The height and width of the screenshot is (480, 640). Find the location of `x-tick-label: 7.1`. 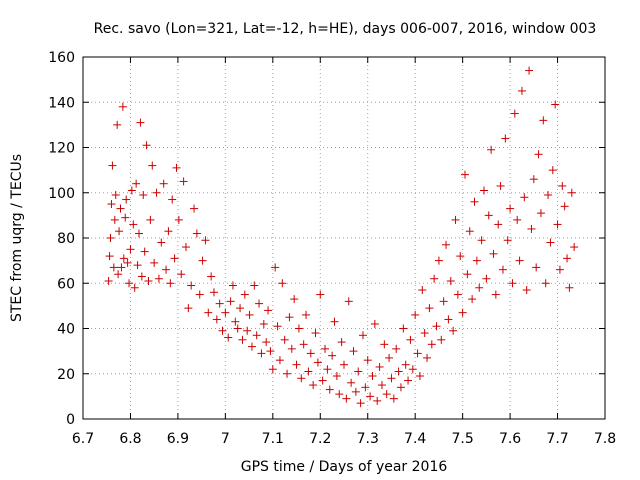

x-tick-label: 7.1 is located at coordinates (273, 439).